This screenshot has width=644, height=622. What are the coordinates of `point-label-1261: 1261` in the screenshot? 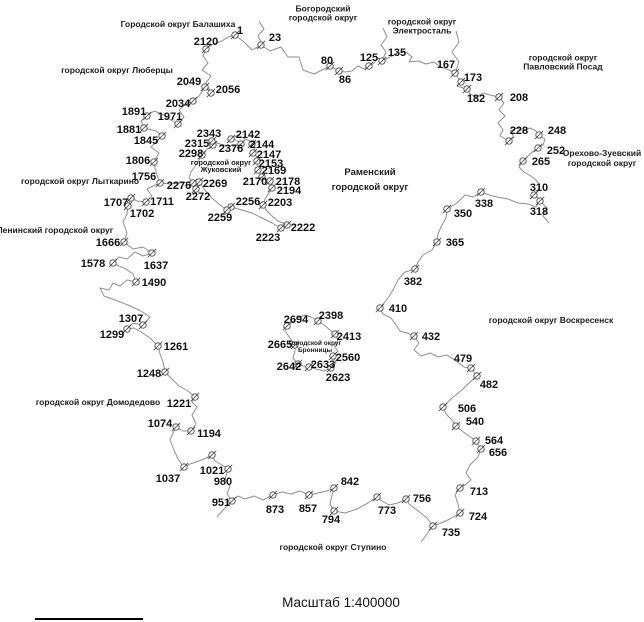 It's located at (176, 347).